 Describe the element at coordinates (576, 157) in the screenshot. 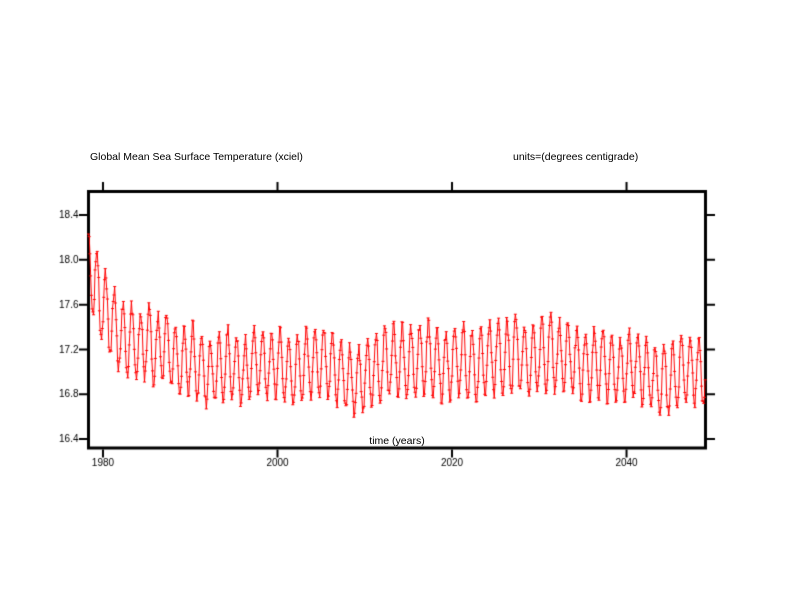

I see `plot-units-label: units=(degrees centigrade)` at that location.